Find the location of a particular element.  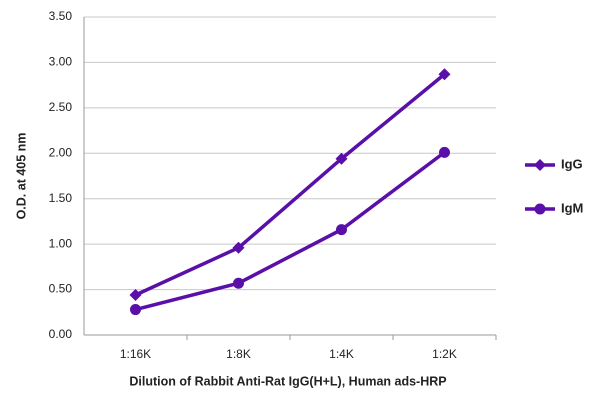

x-tick-label: 1:4K is located at coordinates (341, 354).